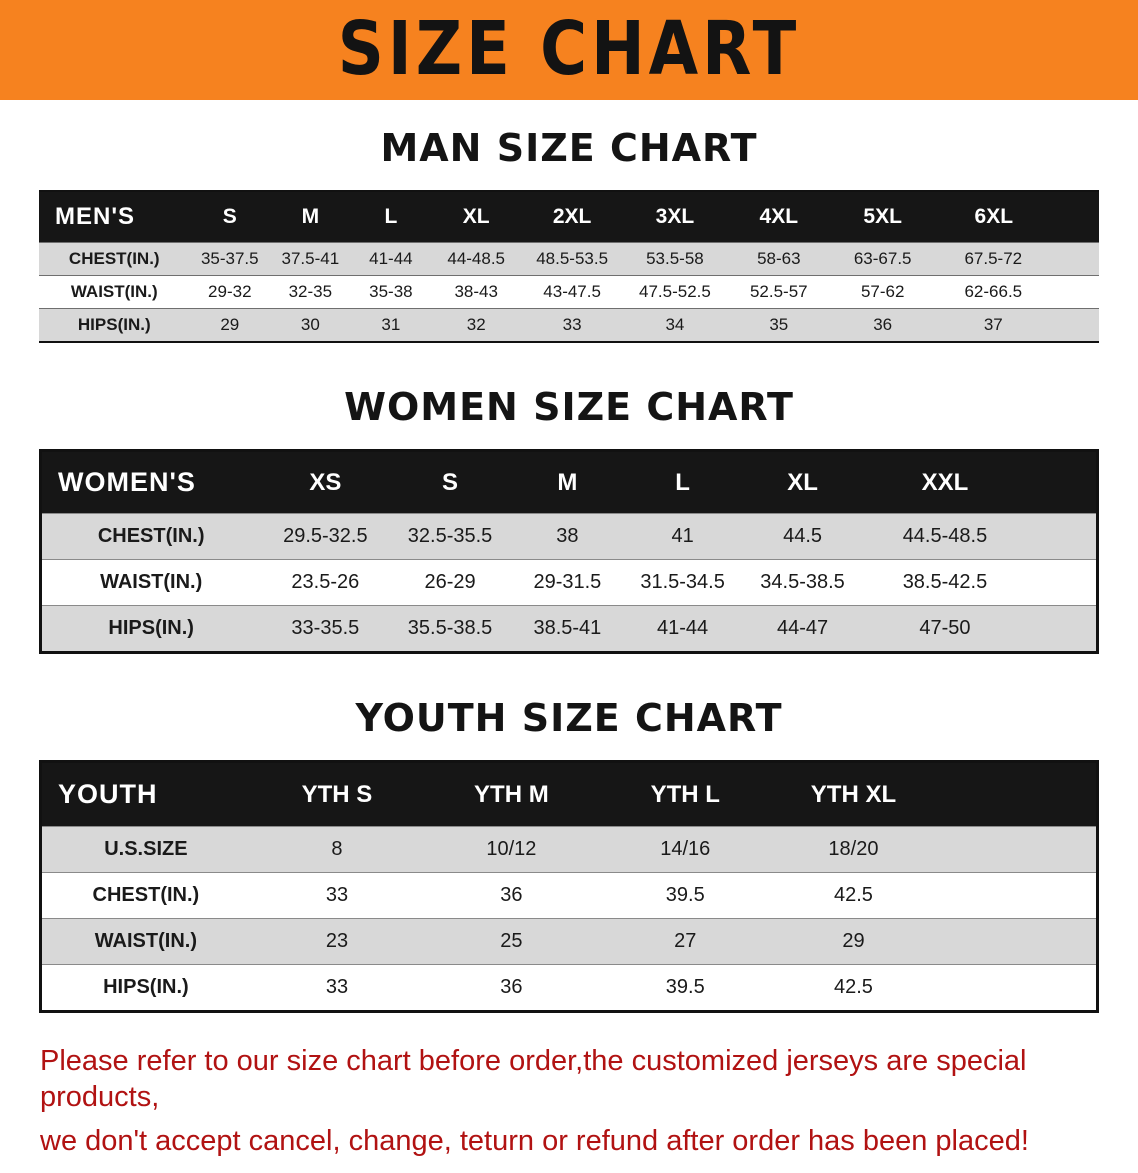 The width and height of the screenshot is (1138, 1173). What do you see at coordinates (853, 849) in the screenshot?
I see `size-value-cell: 18/20` at bounding box center [853, 849].